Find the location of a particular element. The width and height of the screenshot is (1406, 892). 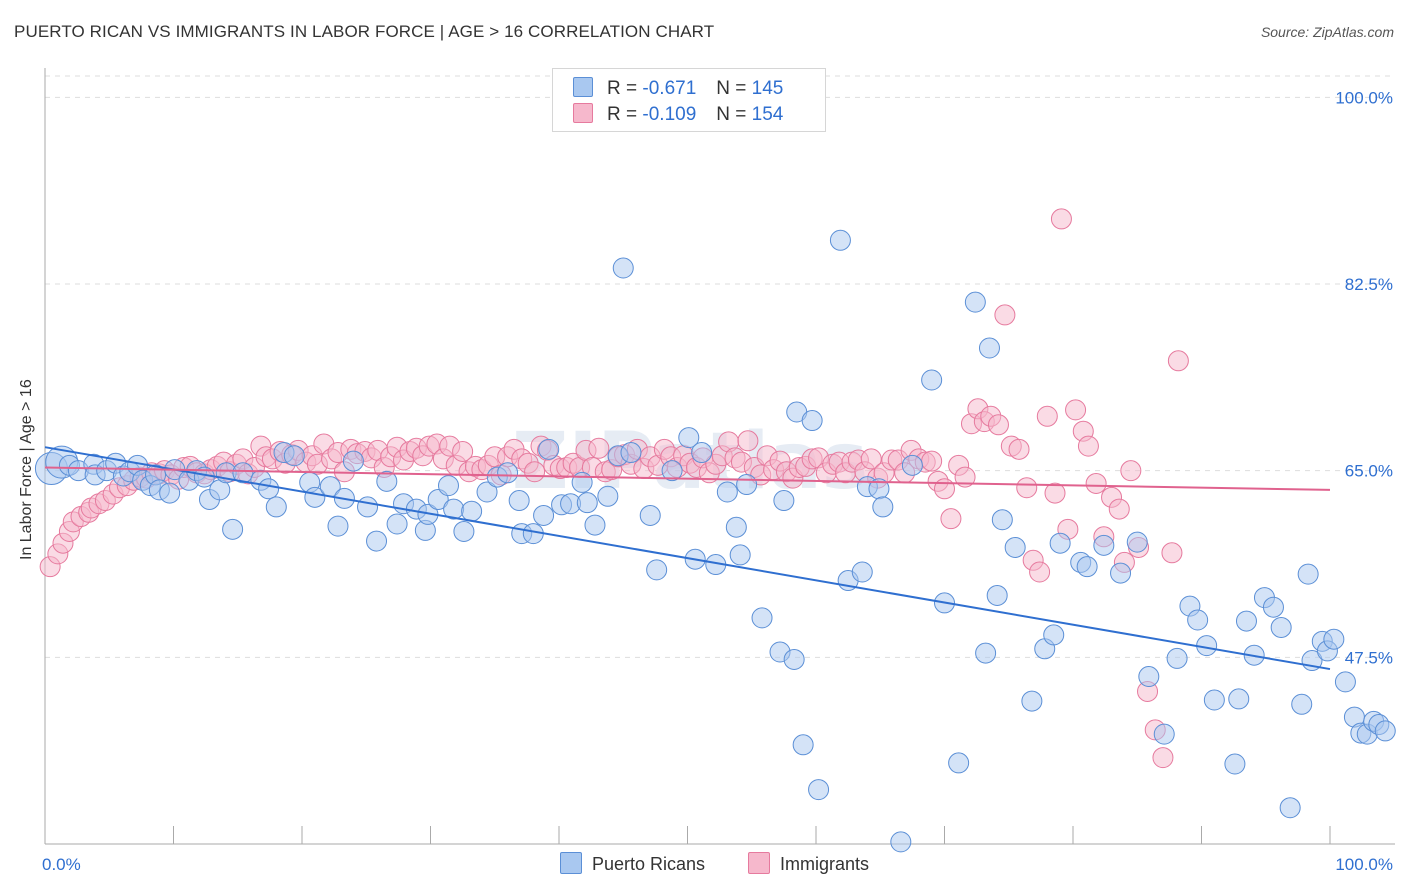

y-tick-label: 65.0% is located at coordinates (1369, 471).